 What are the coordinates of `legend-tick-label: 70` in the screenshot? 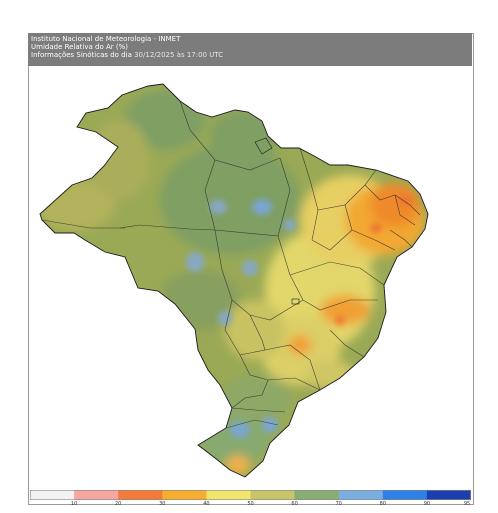 It's located at (338, 504).